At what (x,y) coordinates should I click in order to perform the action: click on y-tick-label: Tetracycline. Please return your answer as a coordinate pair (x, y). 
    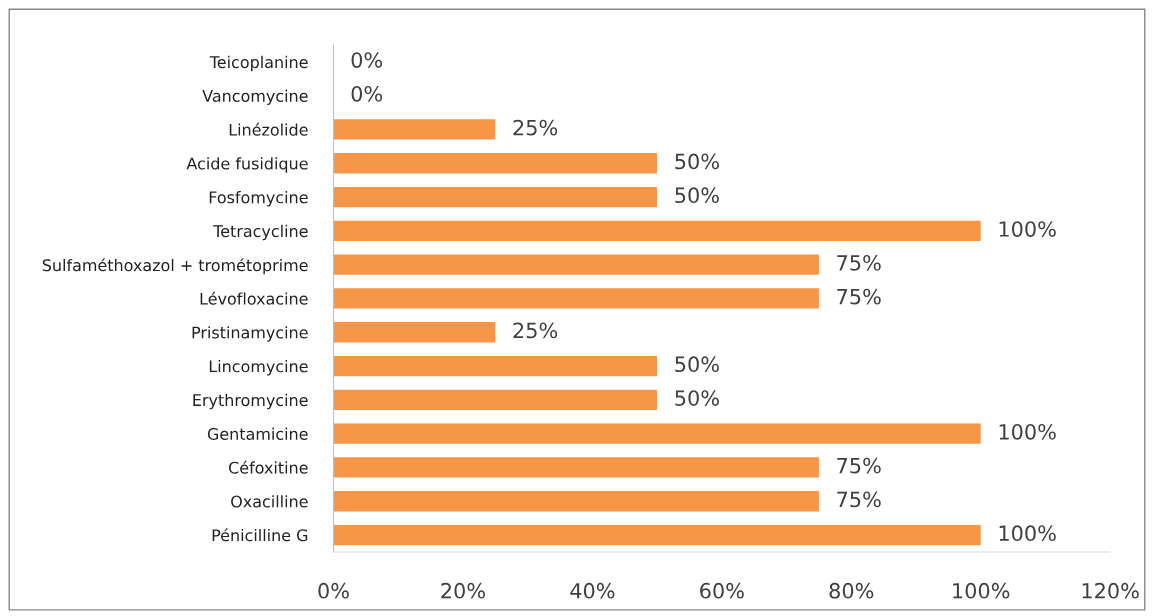
    Looking at the image, I should click on (260, 232).